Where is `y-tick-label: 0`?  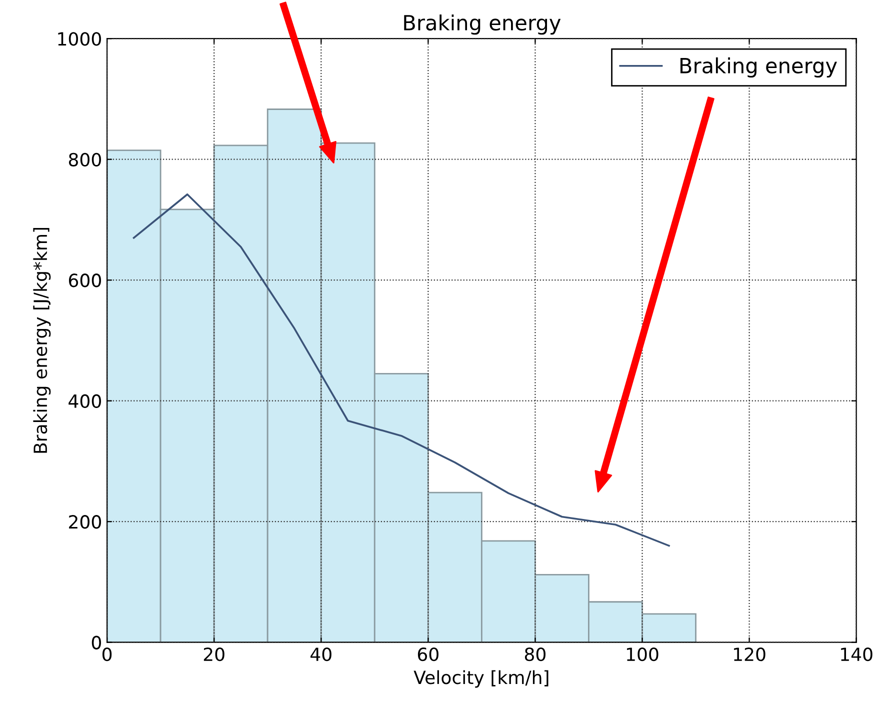
y-tick-label: 0 is located at coordinates (96, 643).